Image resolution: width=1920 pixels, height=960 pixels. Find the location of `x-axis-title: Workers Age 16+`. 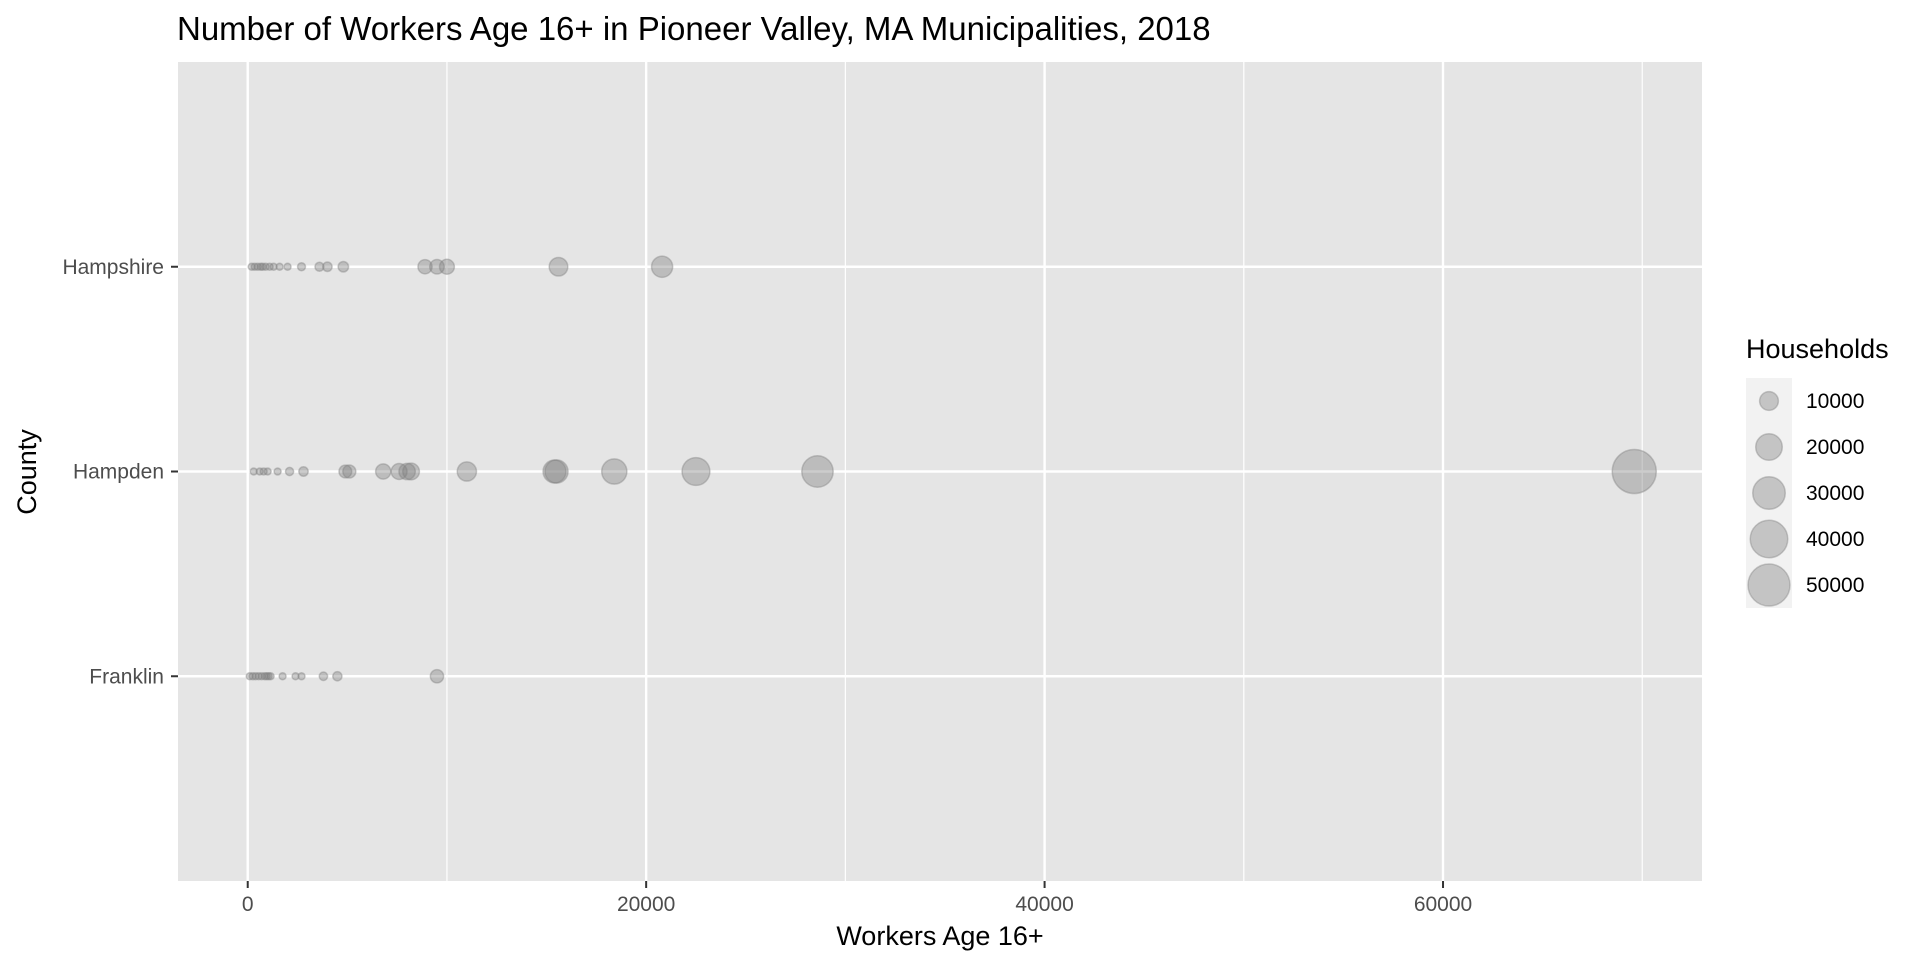

x-axis-title: Workers Age 16+ is located at coordinates (939, 936).